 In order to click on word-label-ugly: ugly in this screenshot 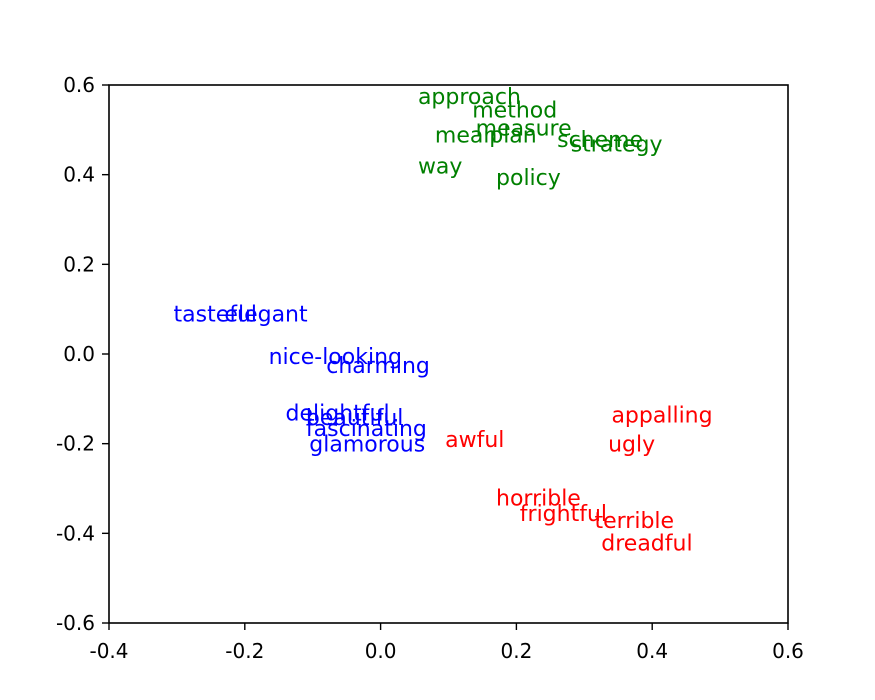, I will do `click(631, 445)`.